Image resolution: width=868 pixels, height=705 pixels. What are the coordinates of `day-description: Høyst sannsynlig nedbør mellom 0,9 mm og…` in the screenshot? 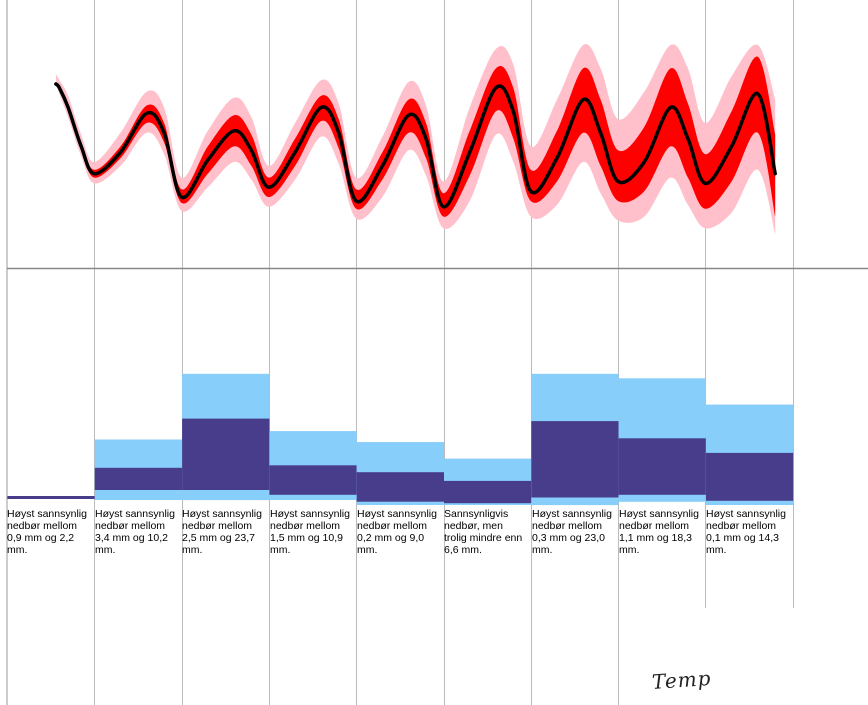 It's located at (47, 532).